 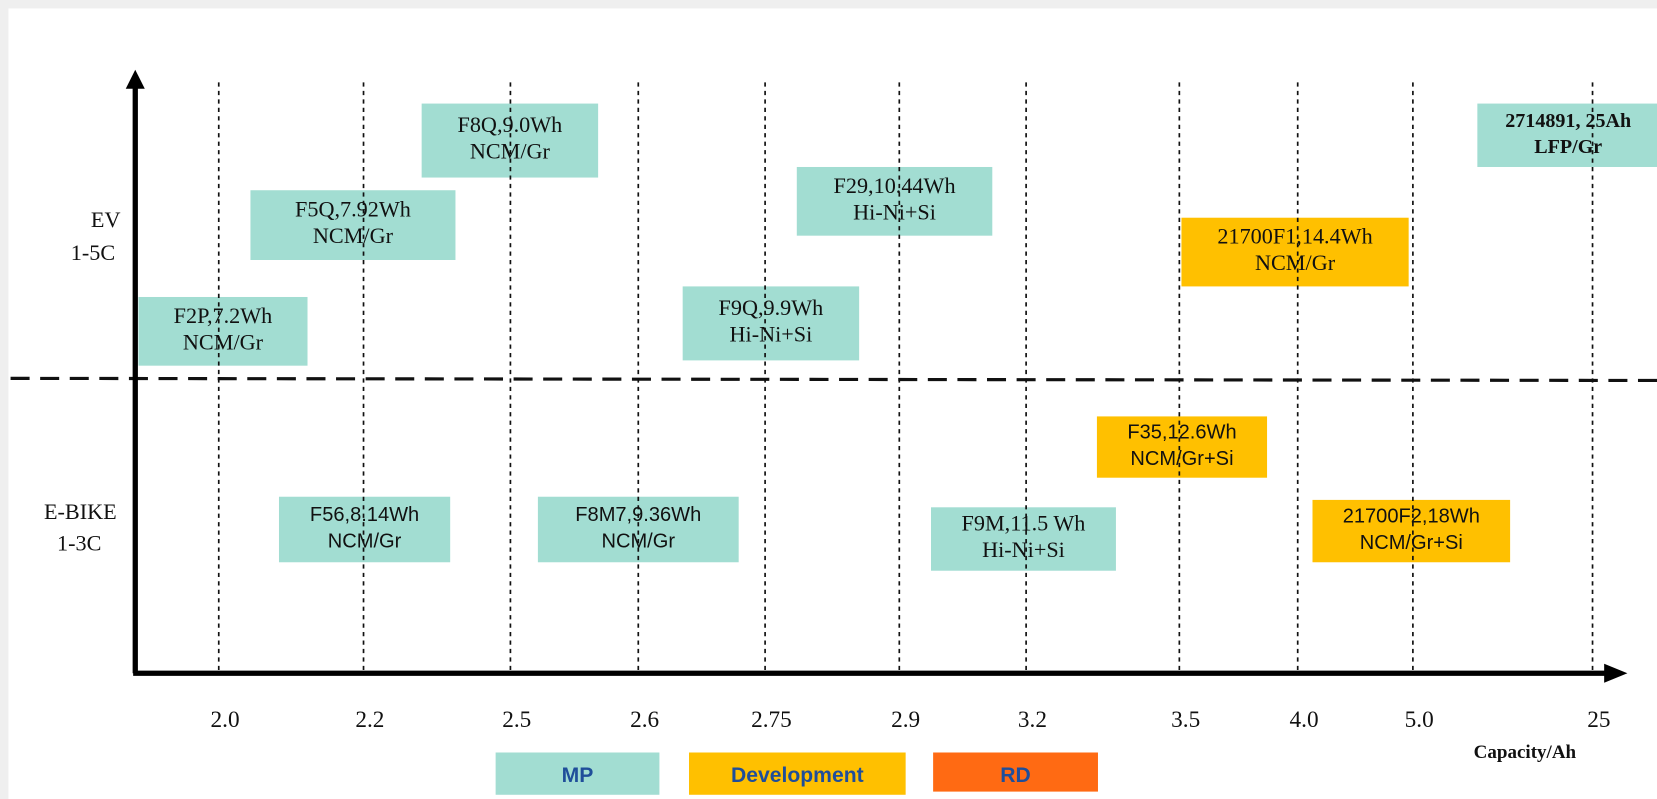 I want to click on product-box: 2714891, 25Ah LFP/Gr, so click(x=1567, y=135).